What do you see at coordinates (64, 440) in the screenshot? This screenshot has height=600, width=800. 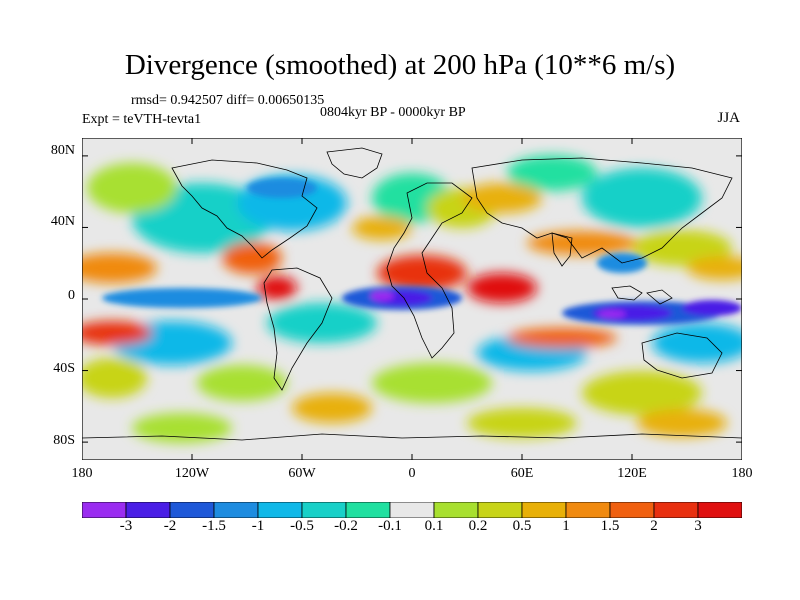 I see `y-tick-80s: 80S` at bounding box center [64, 440].